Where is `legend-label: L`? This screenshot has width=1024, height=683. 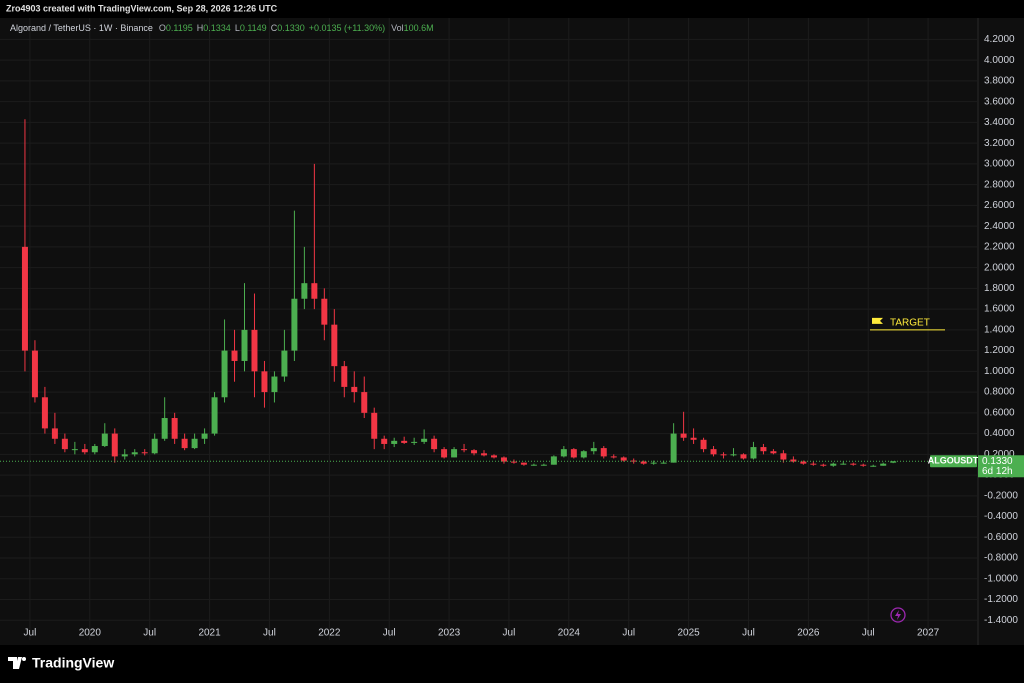 legend-label: L is located at coordinates (237, 28).